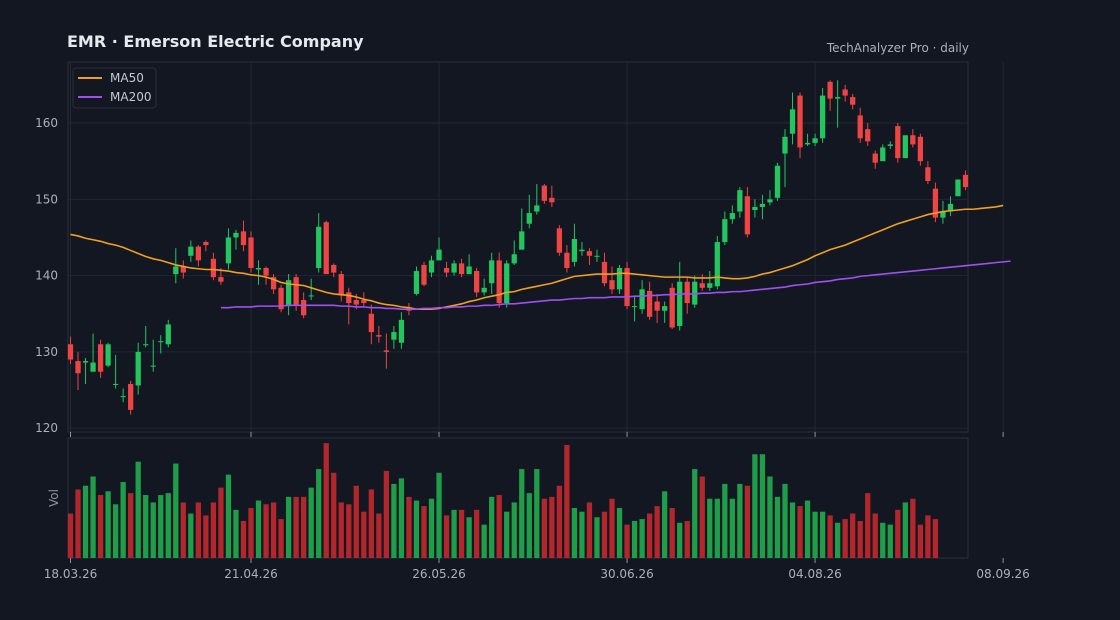 The image size is (1120, 620). I want to click on y-tick-label: 150, so click(46, 199).